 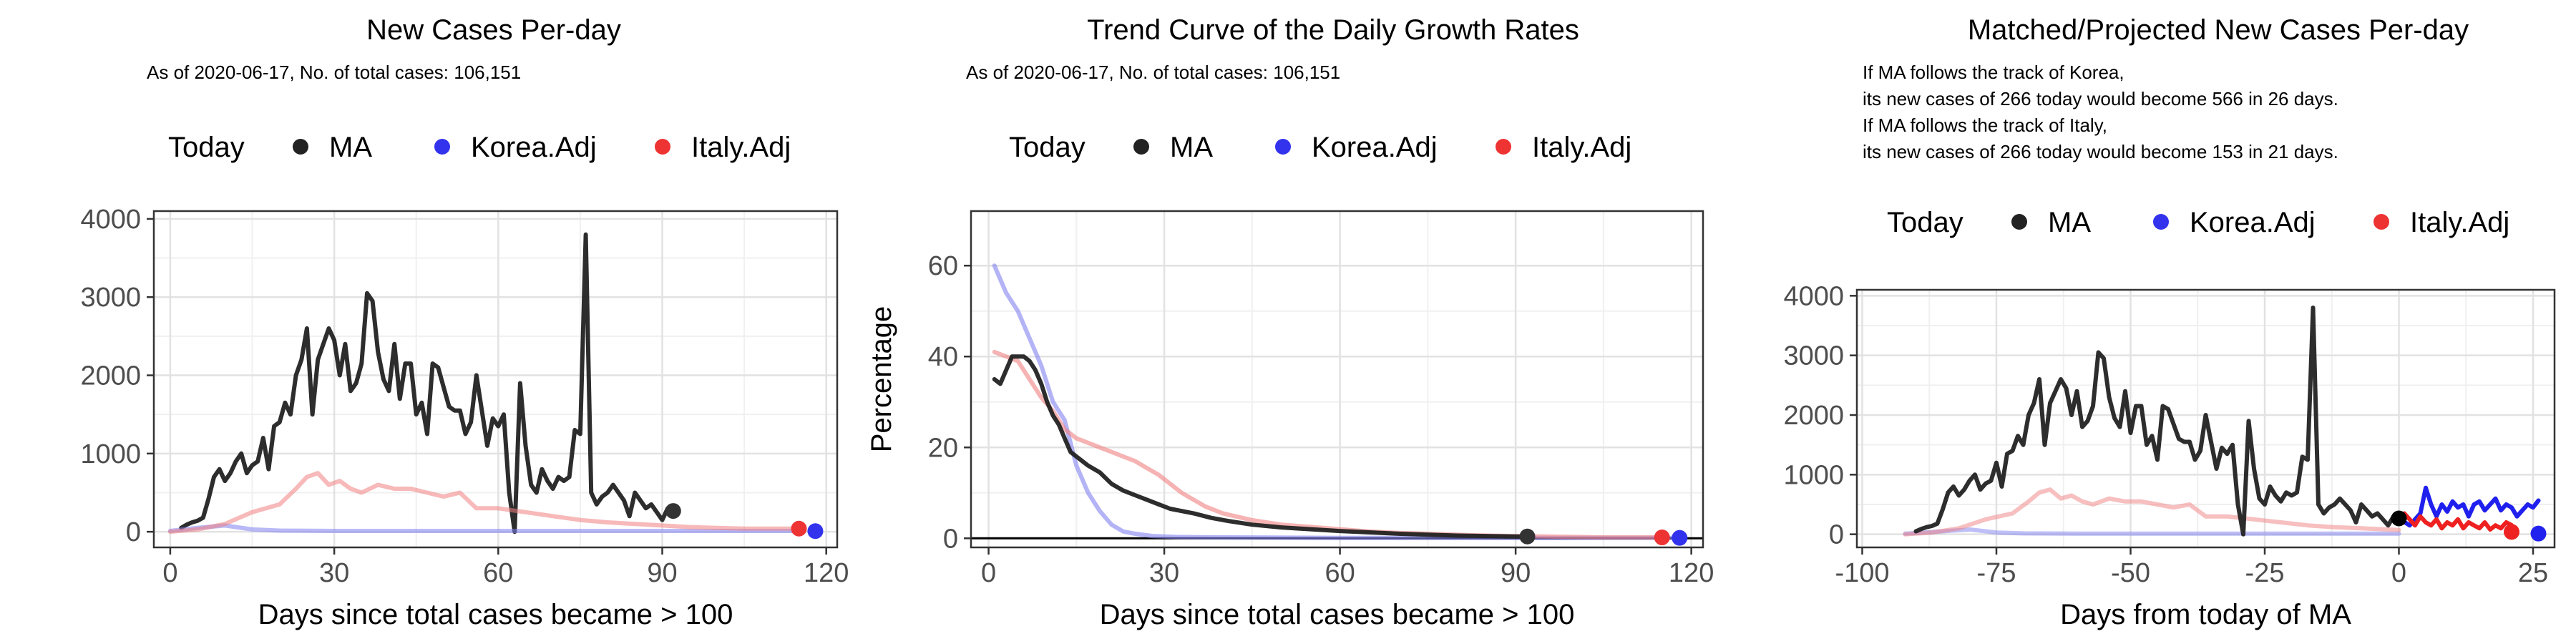 What do you see at coordinates (1993, 72) in the screenshot?
I see `subtitle-line-1: If MA follows the track of Korea,` at bounding box center [1993, 72].